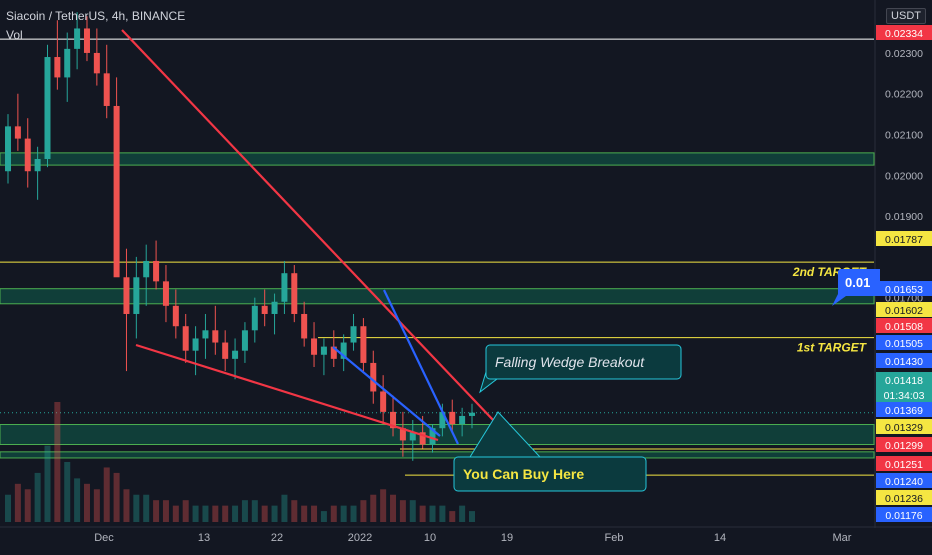 The width and height of the screenshot is (932, 555). I want to click on trendline-inner-blue-left, so click(386, 391).